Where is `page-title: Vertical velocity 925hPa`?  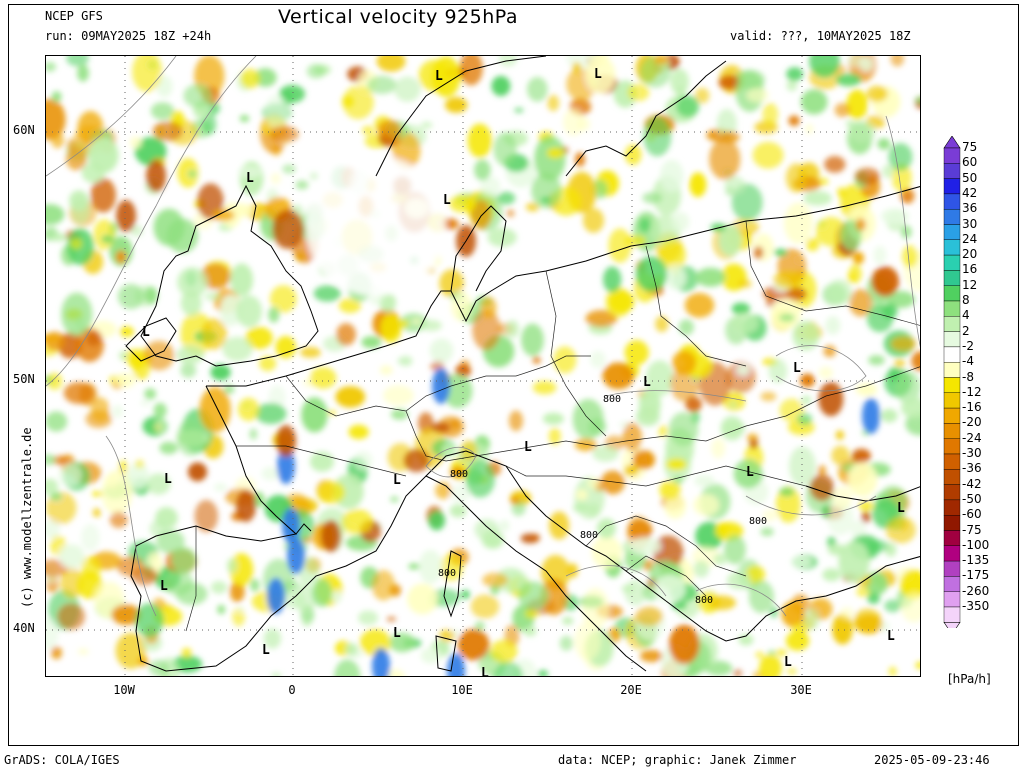 page-title: Vertical velocity 925hPa is located at coordinates (398, 17).